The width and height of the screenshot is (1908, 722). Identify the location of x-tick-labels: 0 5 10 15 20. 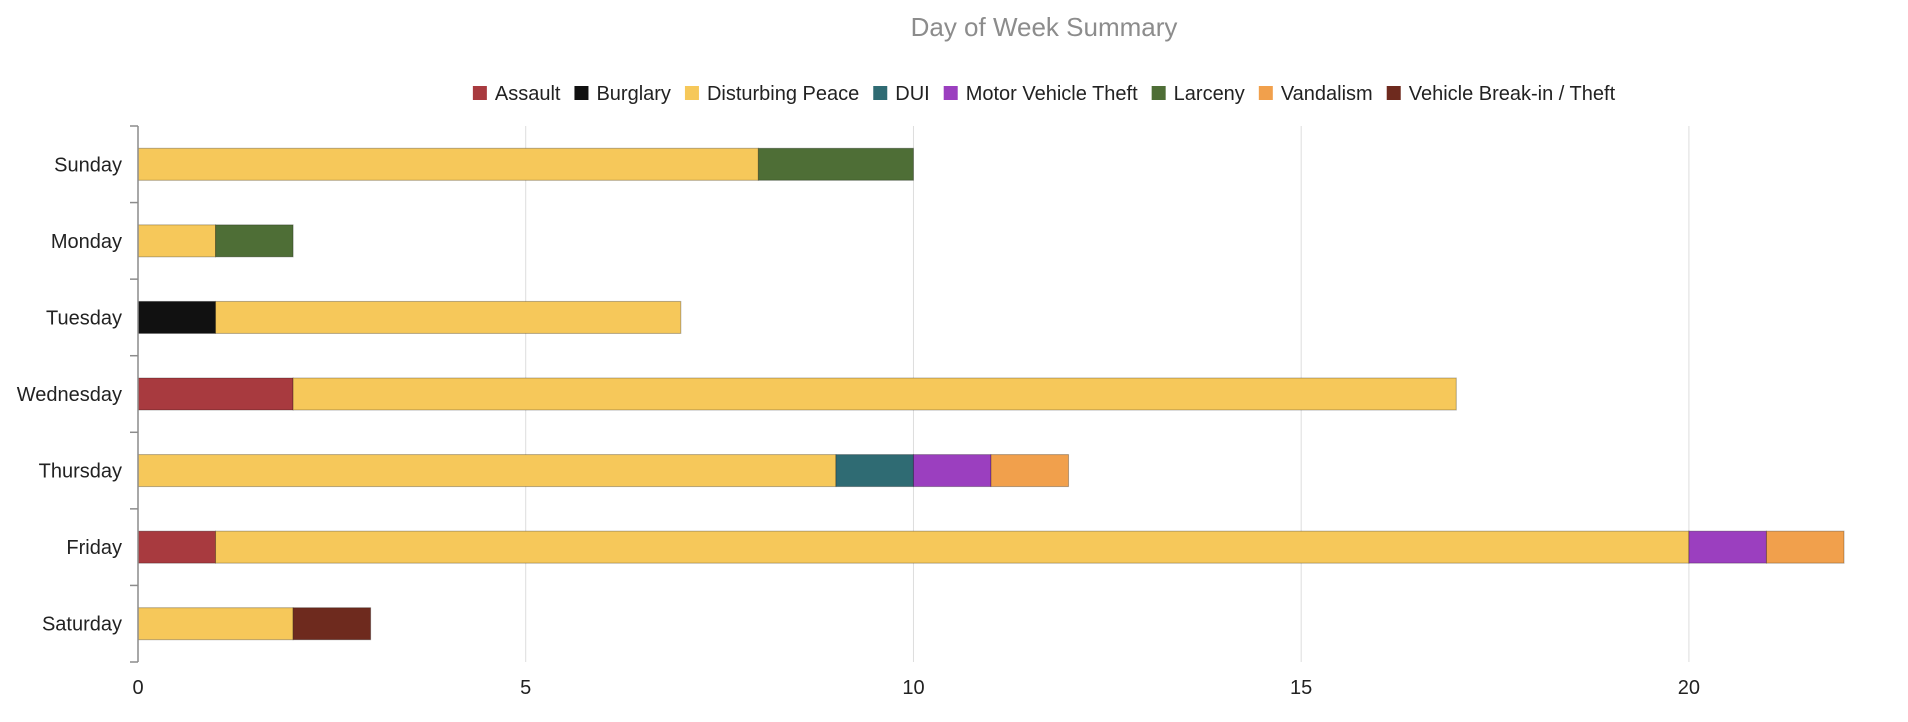
(916, 688).